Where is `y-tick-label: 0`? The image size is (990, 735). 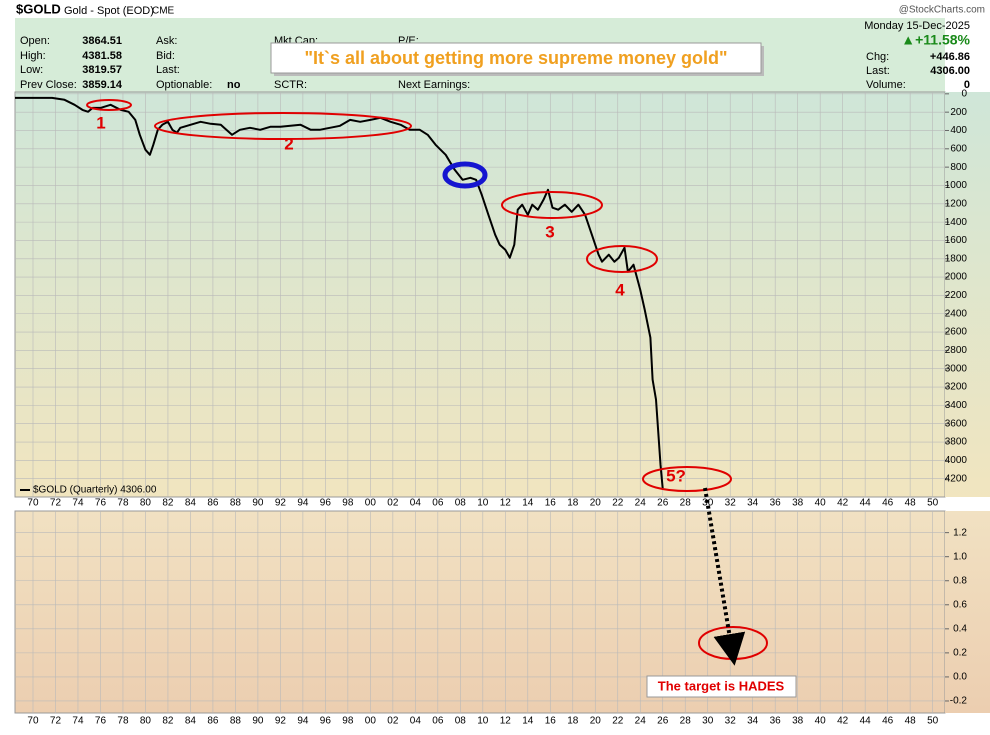
y-tick-label: 0 is located at coordinates (964, 93).